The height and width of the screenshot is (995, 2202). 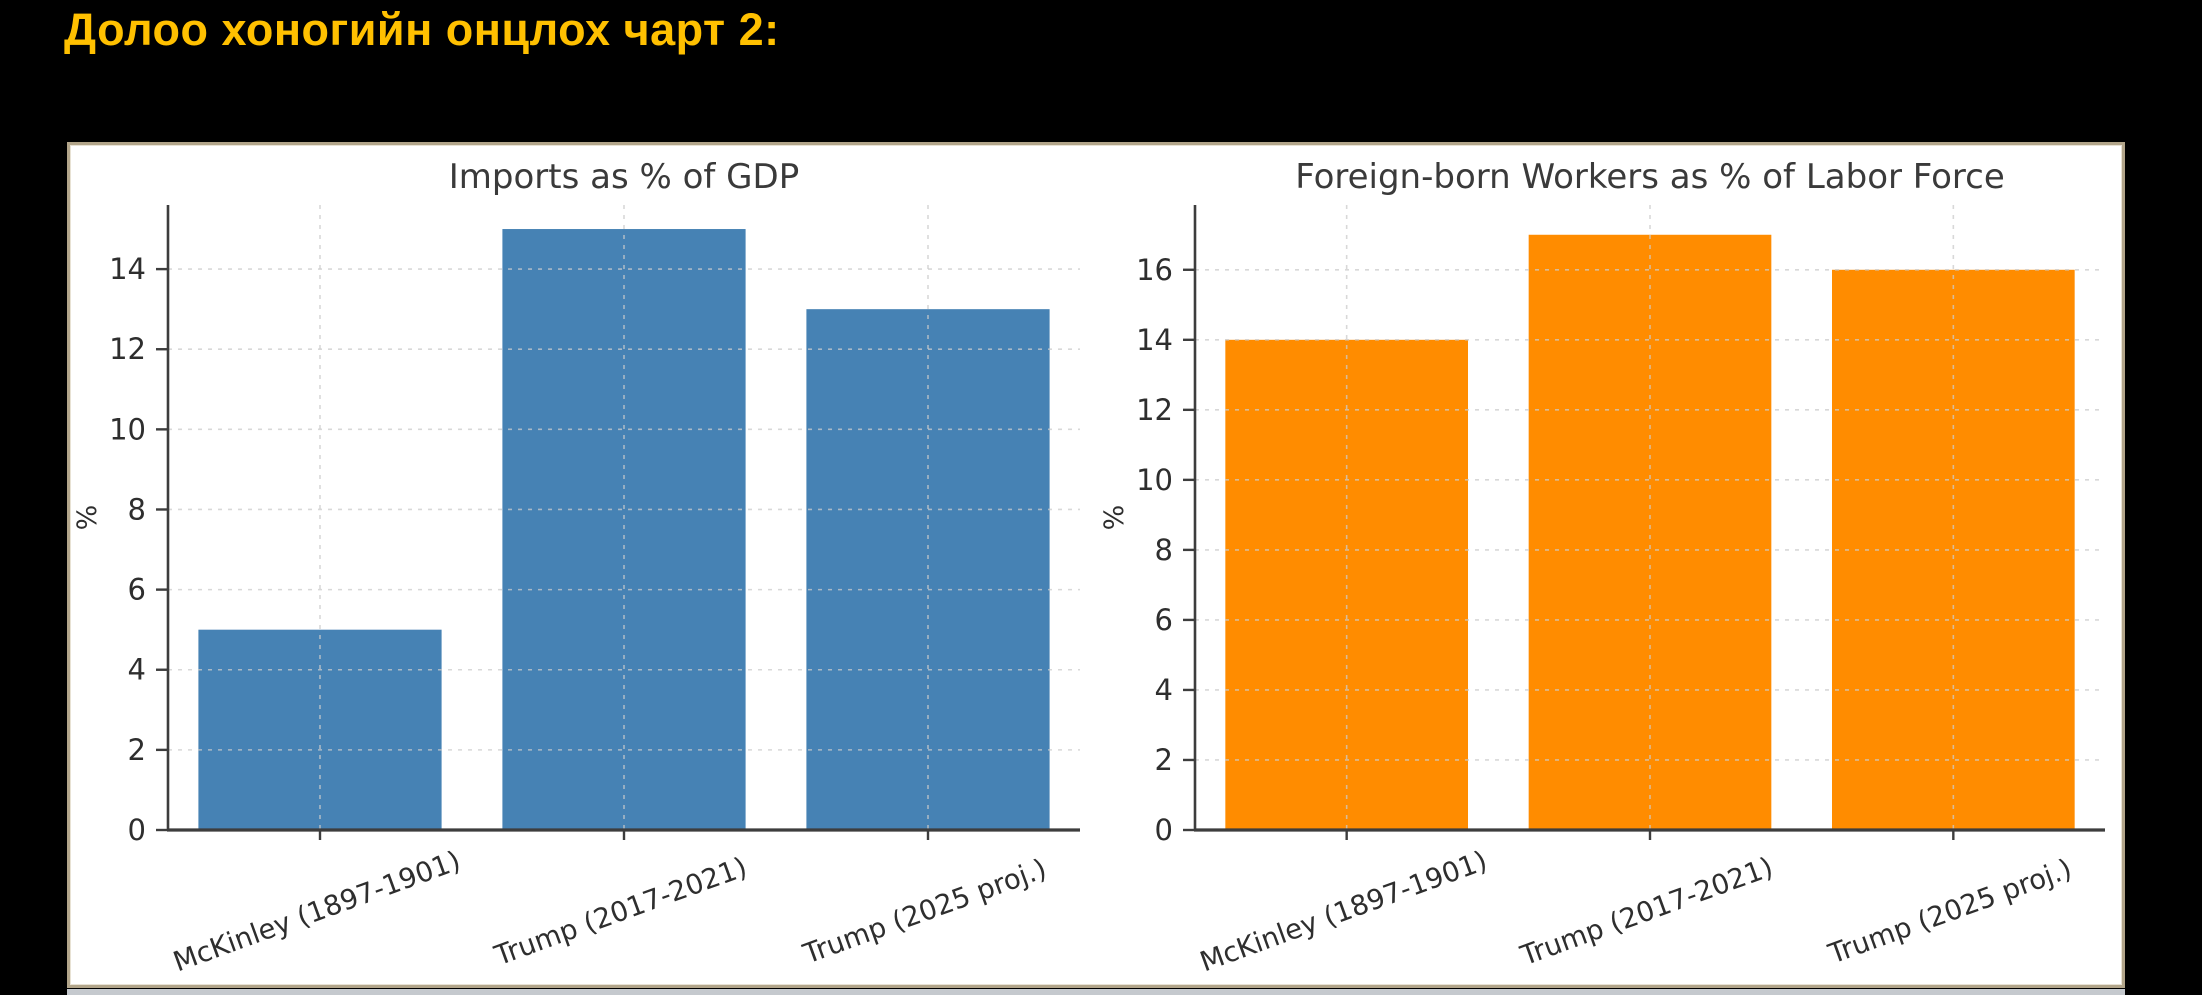 What do you see at coordinates (1650, 177) in the screenshot?
I see `chart-title: Foreign-born Workers as % of Labor Force` at bounding box center [1650, 177].